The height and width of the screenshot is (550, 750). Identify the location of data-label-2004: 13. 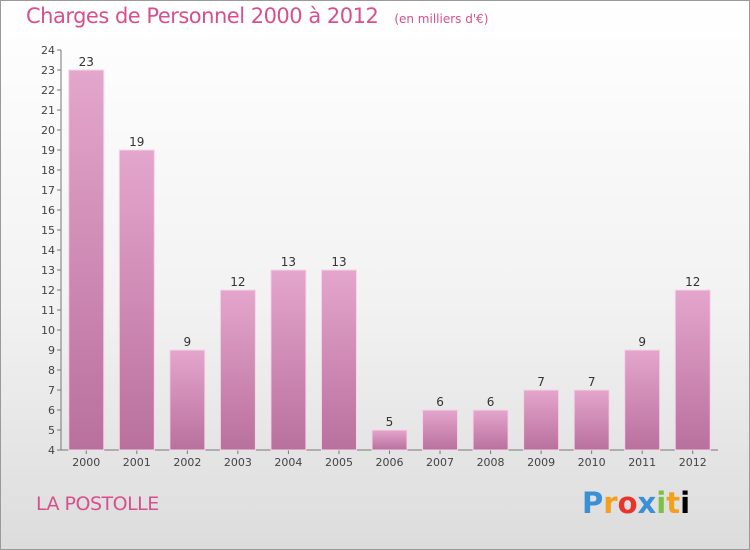
(288, 262).